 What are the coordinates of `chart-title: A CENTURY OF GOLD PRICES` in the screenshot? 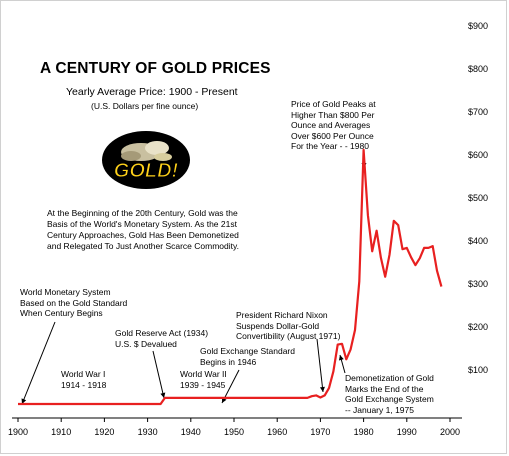 It's located at (155, 68).